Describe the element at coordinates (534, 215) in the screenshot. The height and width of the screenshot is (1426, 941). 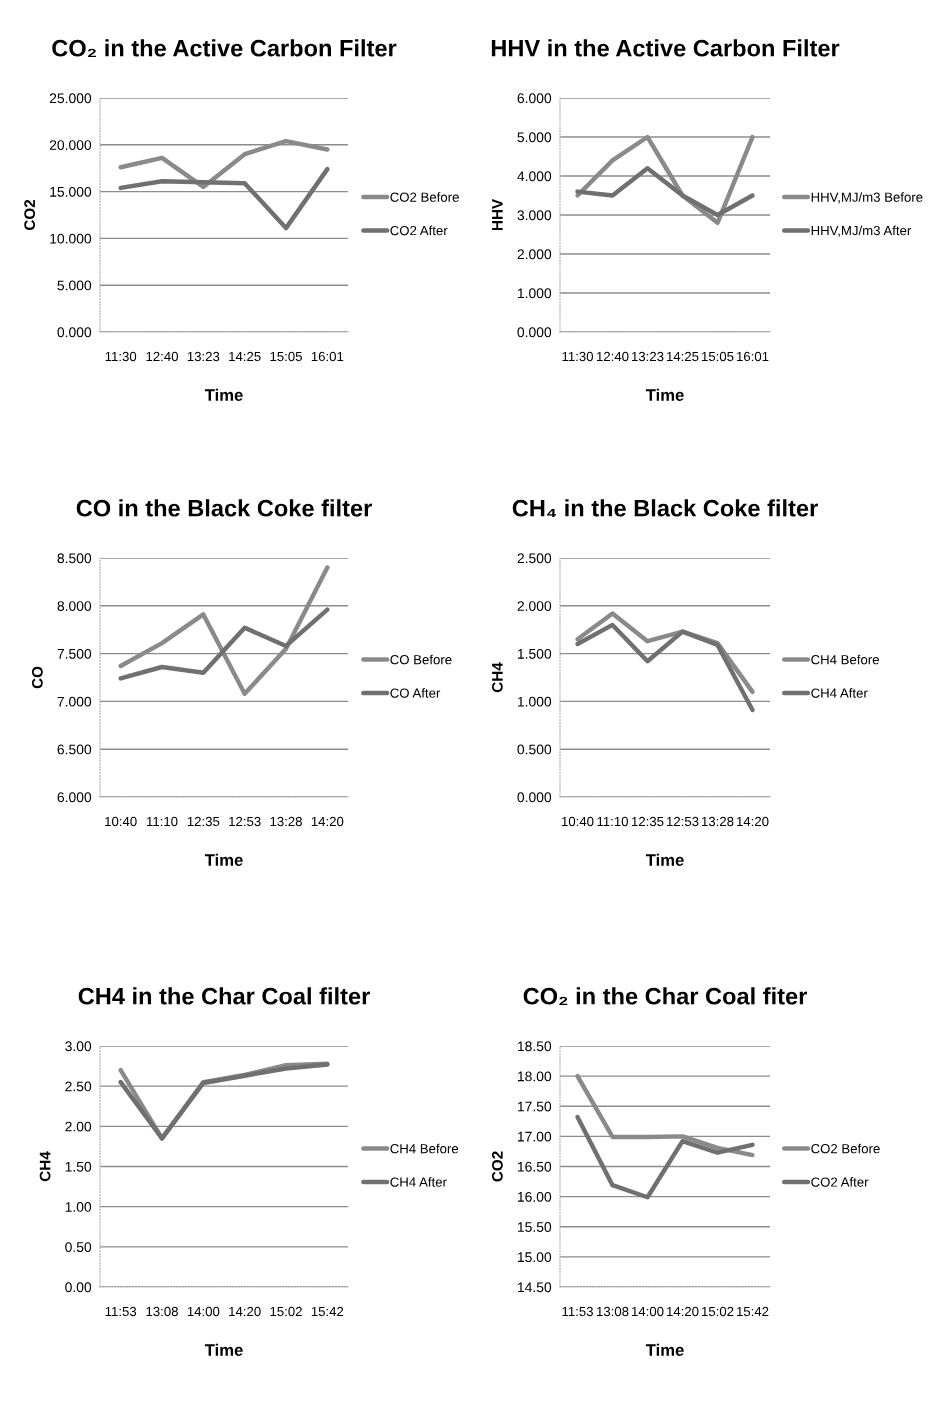
I see `y-tick-label: 3.000` at that location.